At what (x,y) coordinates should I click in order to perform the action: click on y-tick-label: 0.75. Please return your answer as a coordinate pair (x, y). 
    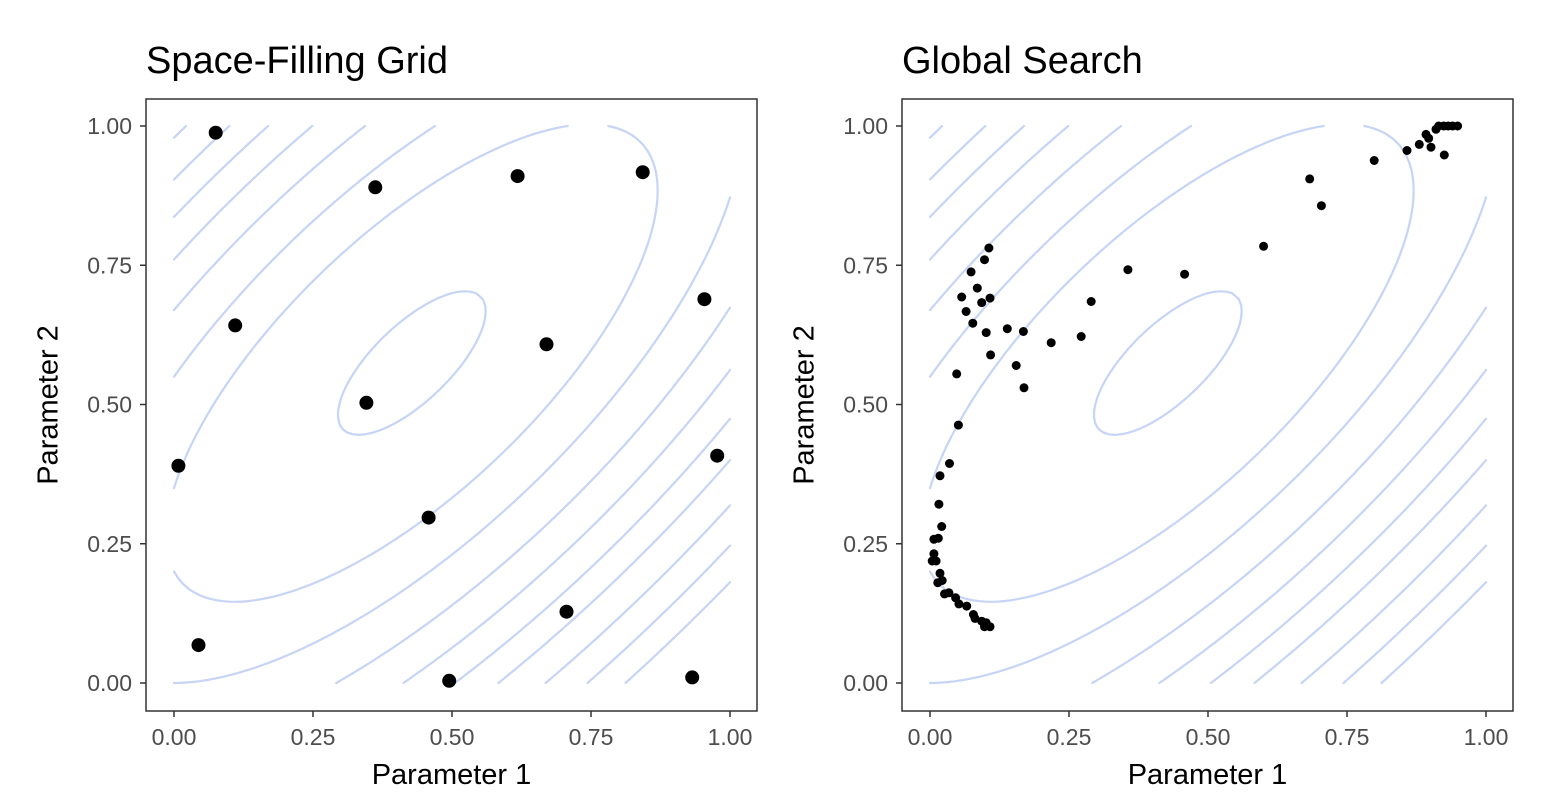
    Looking at the image, I should click on (865, 265).